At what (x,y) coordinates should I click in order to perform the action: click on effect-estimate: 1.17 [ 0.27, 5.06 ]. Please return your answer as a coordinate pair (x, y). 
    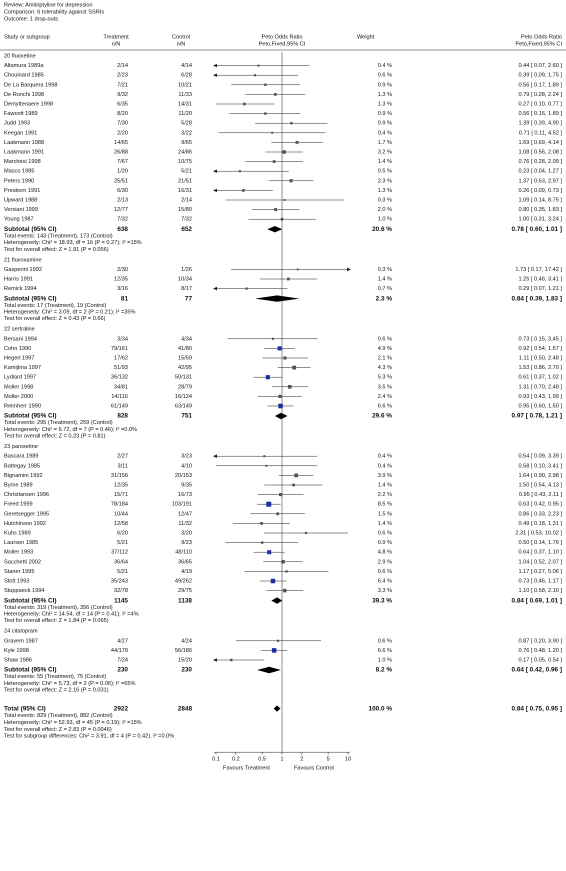
    Looking at the image, I should click on (540, 572).